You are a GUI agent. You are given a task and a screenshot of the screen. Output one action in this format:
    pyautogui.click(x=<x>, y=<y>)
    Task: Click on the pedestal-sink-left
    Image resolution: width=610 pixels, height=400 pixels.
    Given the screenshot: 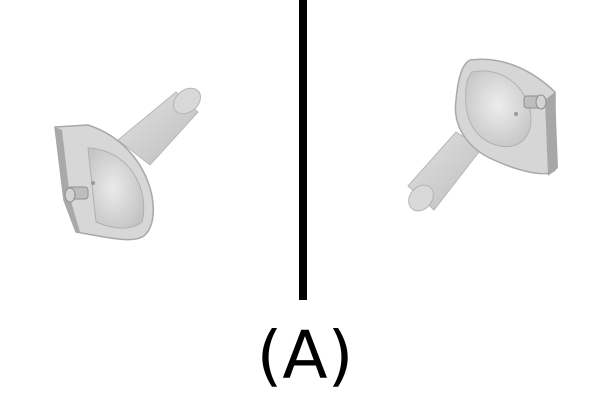 What is the action you would take?
    pyautogui.click(x=127, y=164)
    